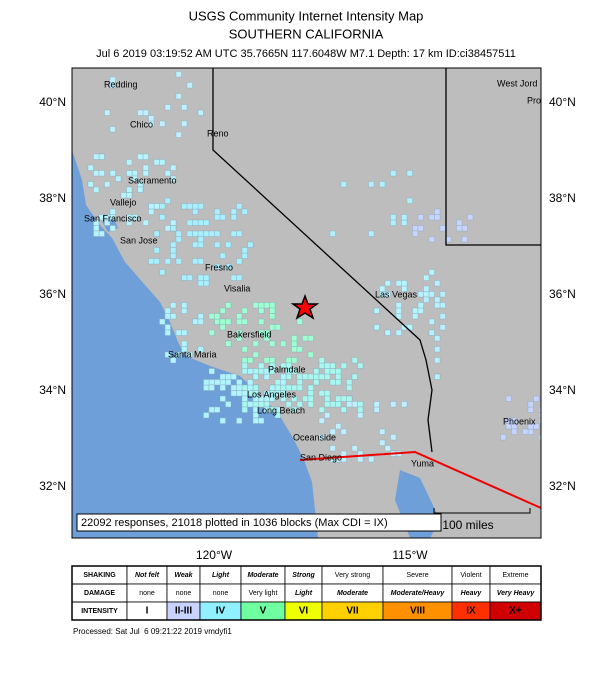  What do you see at coordinates (482, 511) in the screenshot?
I see `scale-bar` at bounding box center [482, 511].